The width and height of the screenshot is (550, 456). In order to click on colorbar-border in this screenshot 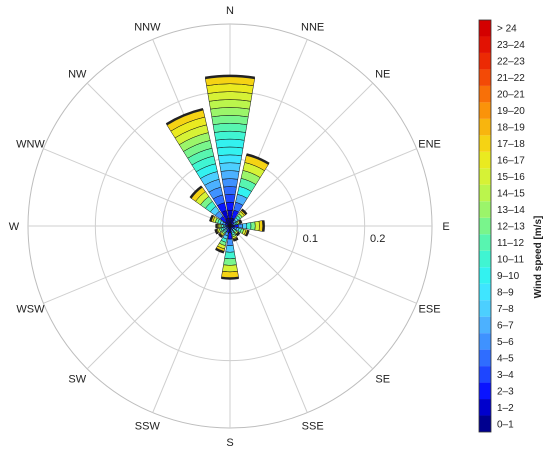, I will do `click(485, 226)`.